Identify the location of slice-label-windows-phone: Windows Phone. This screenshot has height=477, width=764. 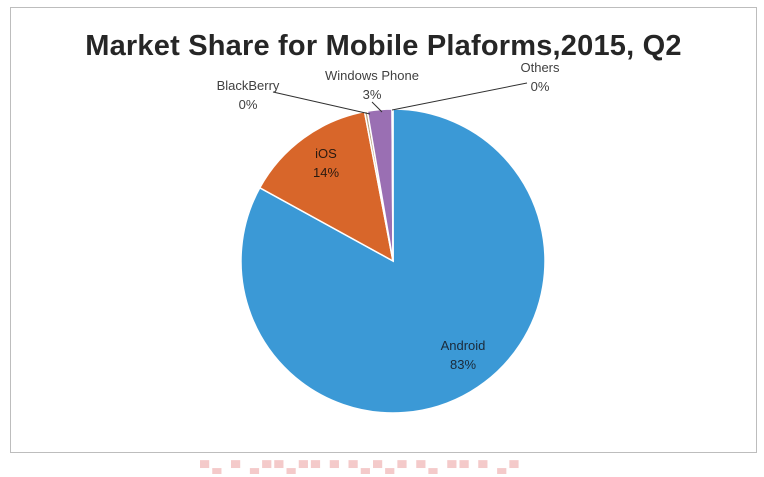
(372, 75).